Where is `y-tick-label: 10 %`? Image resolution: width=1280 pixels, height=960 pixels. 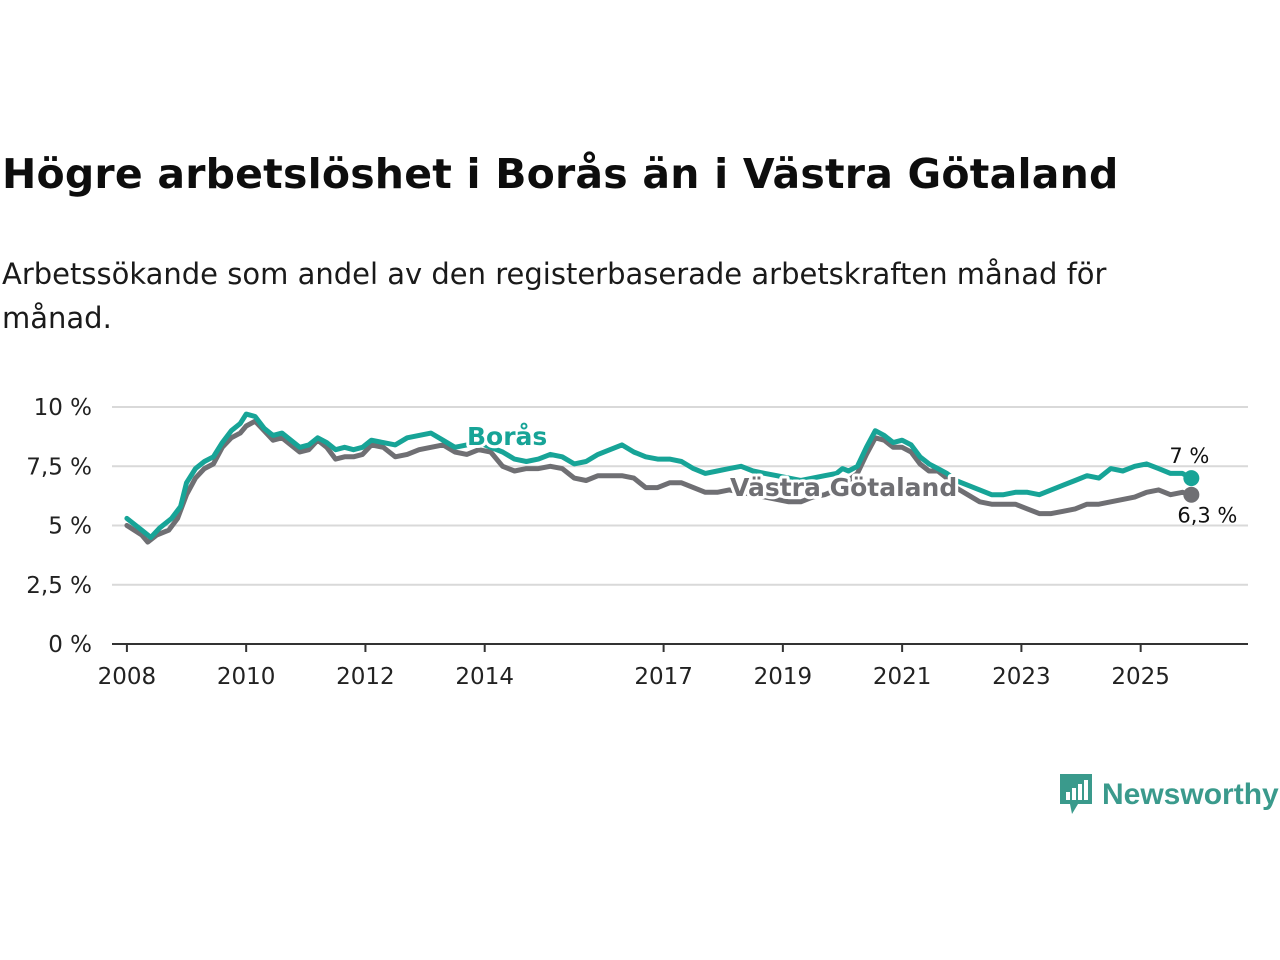 y-tick-label: 10 % is located at coordinates (63, 408).